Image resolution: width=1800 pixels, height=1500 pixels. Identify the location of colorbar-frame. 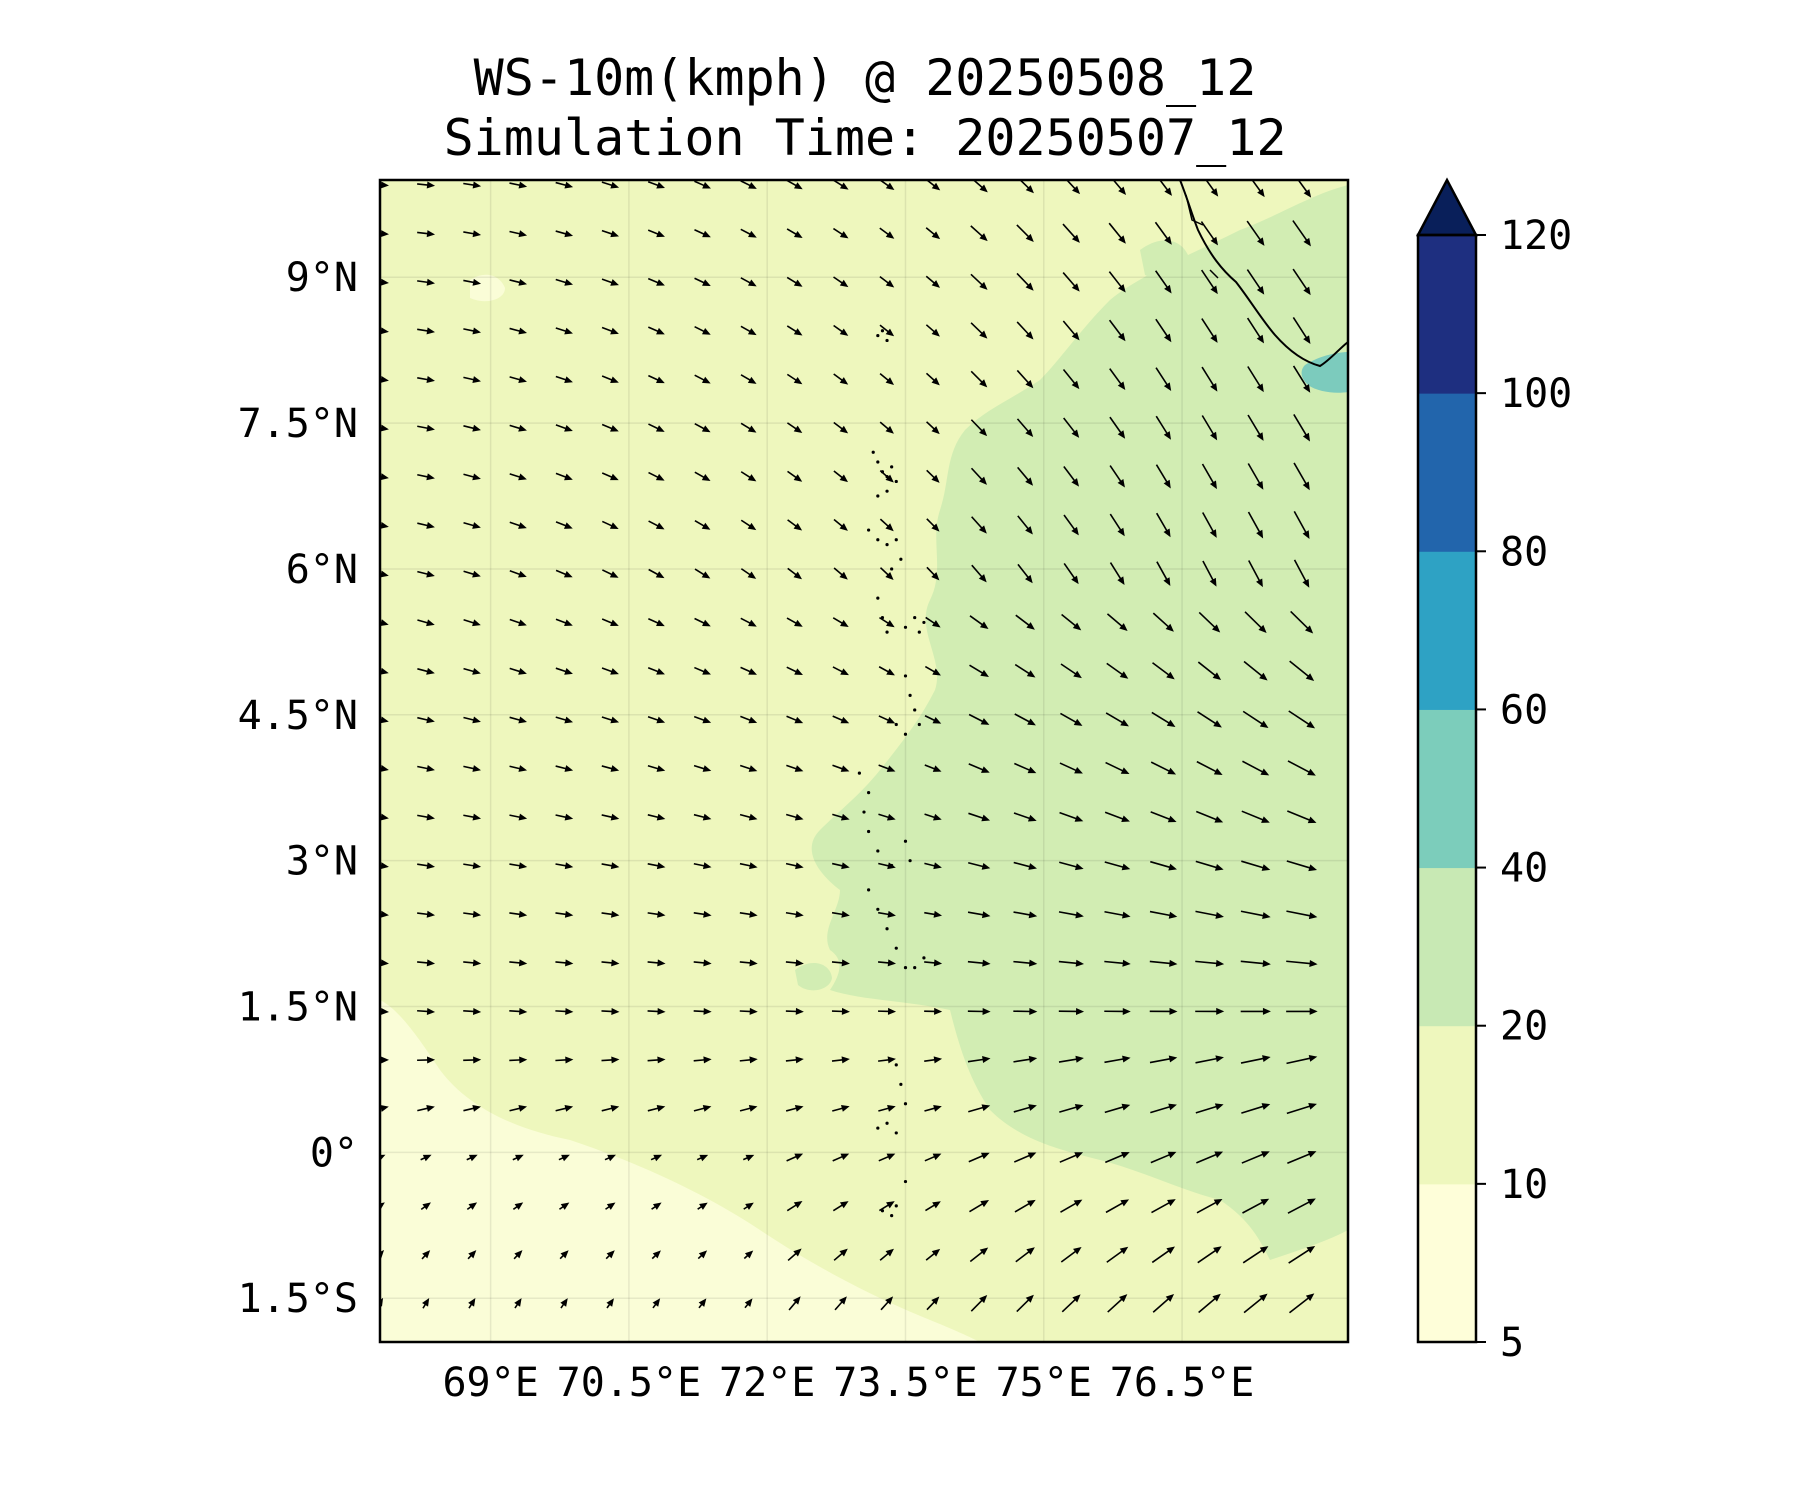
(1447, 788).